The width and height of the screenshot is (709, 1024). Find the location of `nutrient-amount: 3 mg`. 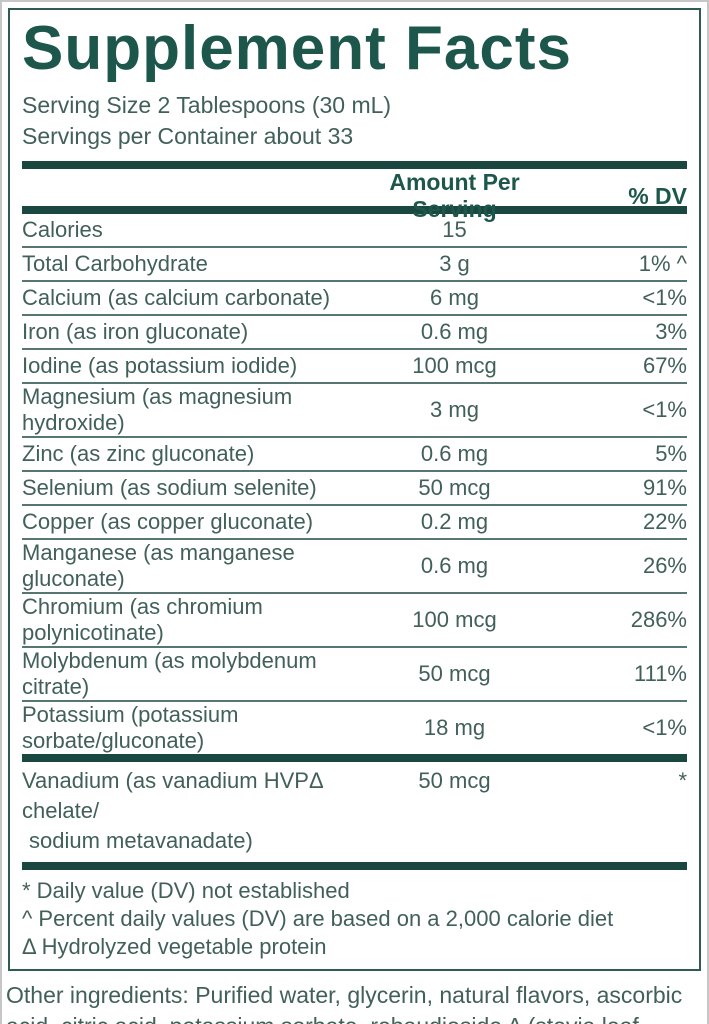

nutrient-amount: 3 mg is located at coordinates (454, 409).